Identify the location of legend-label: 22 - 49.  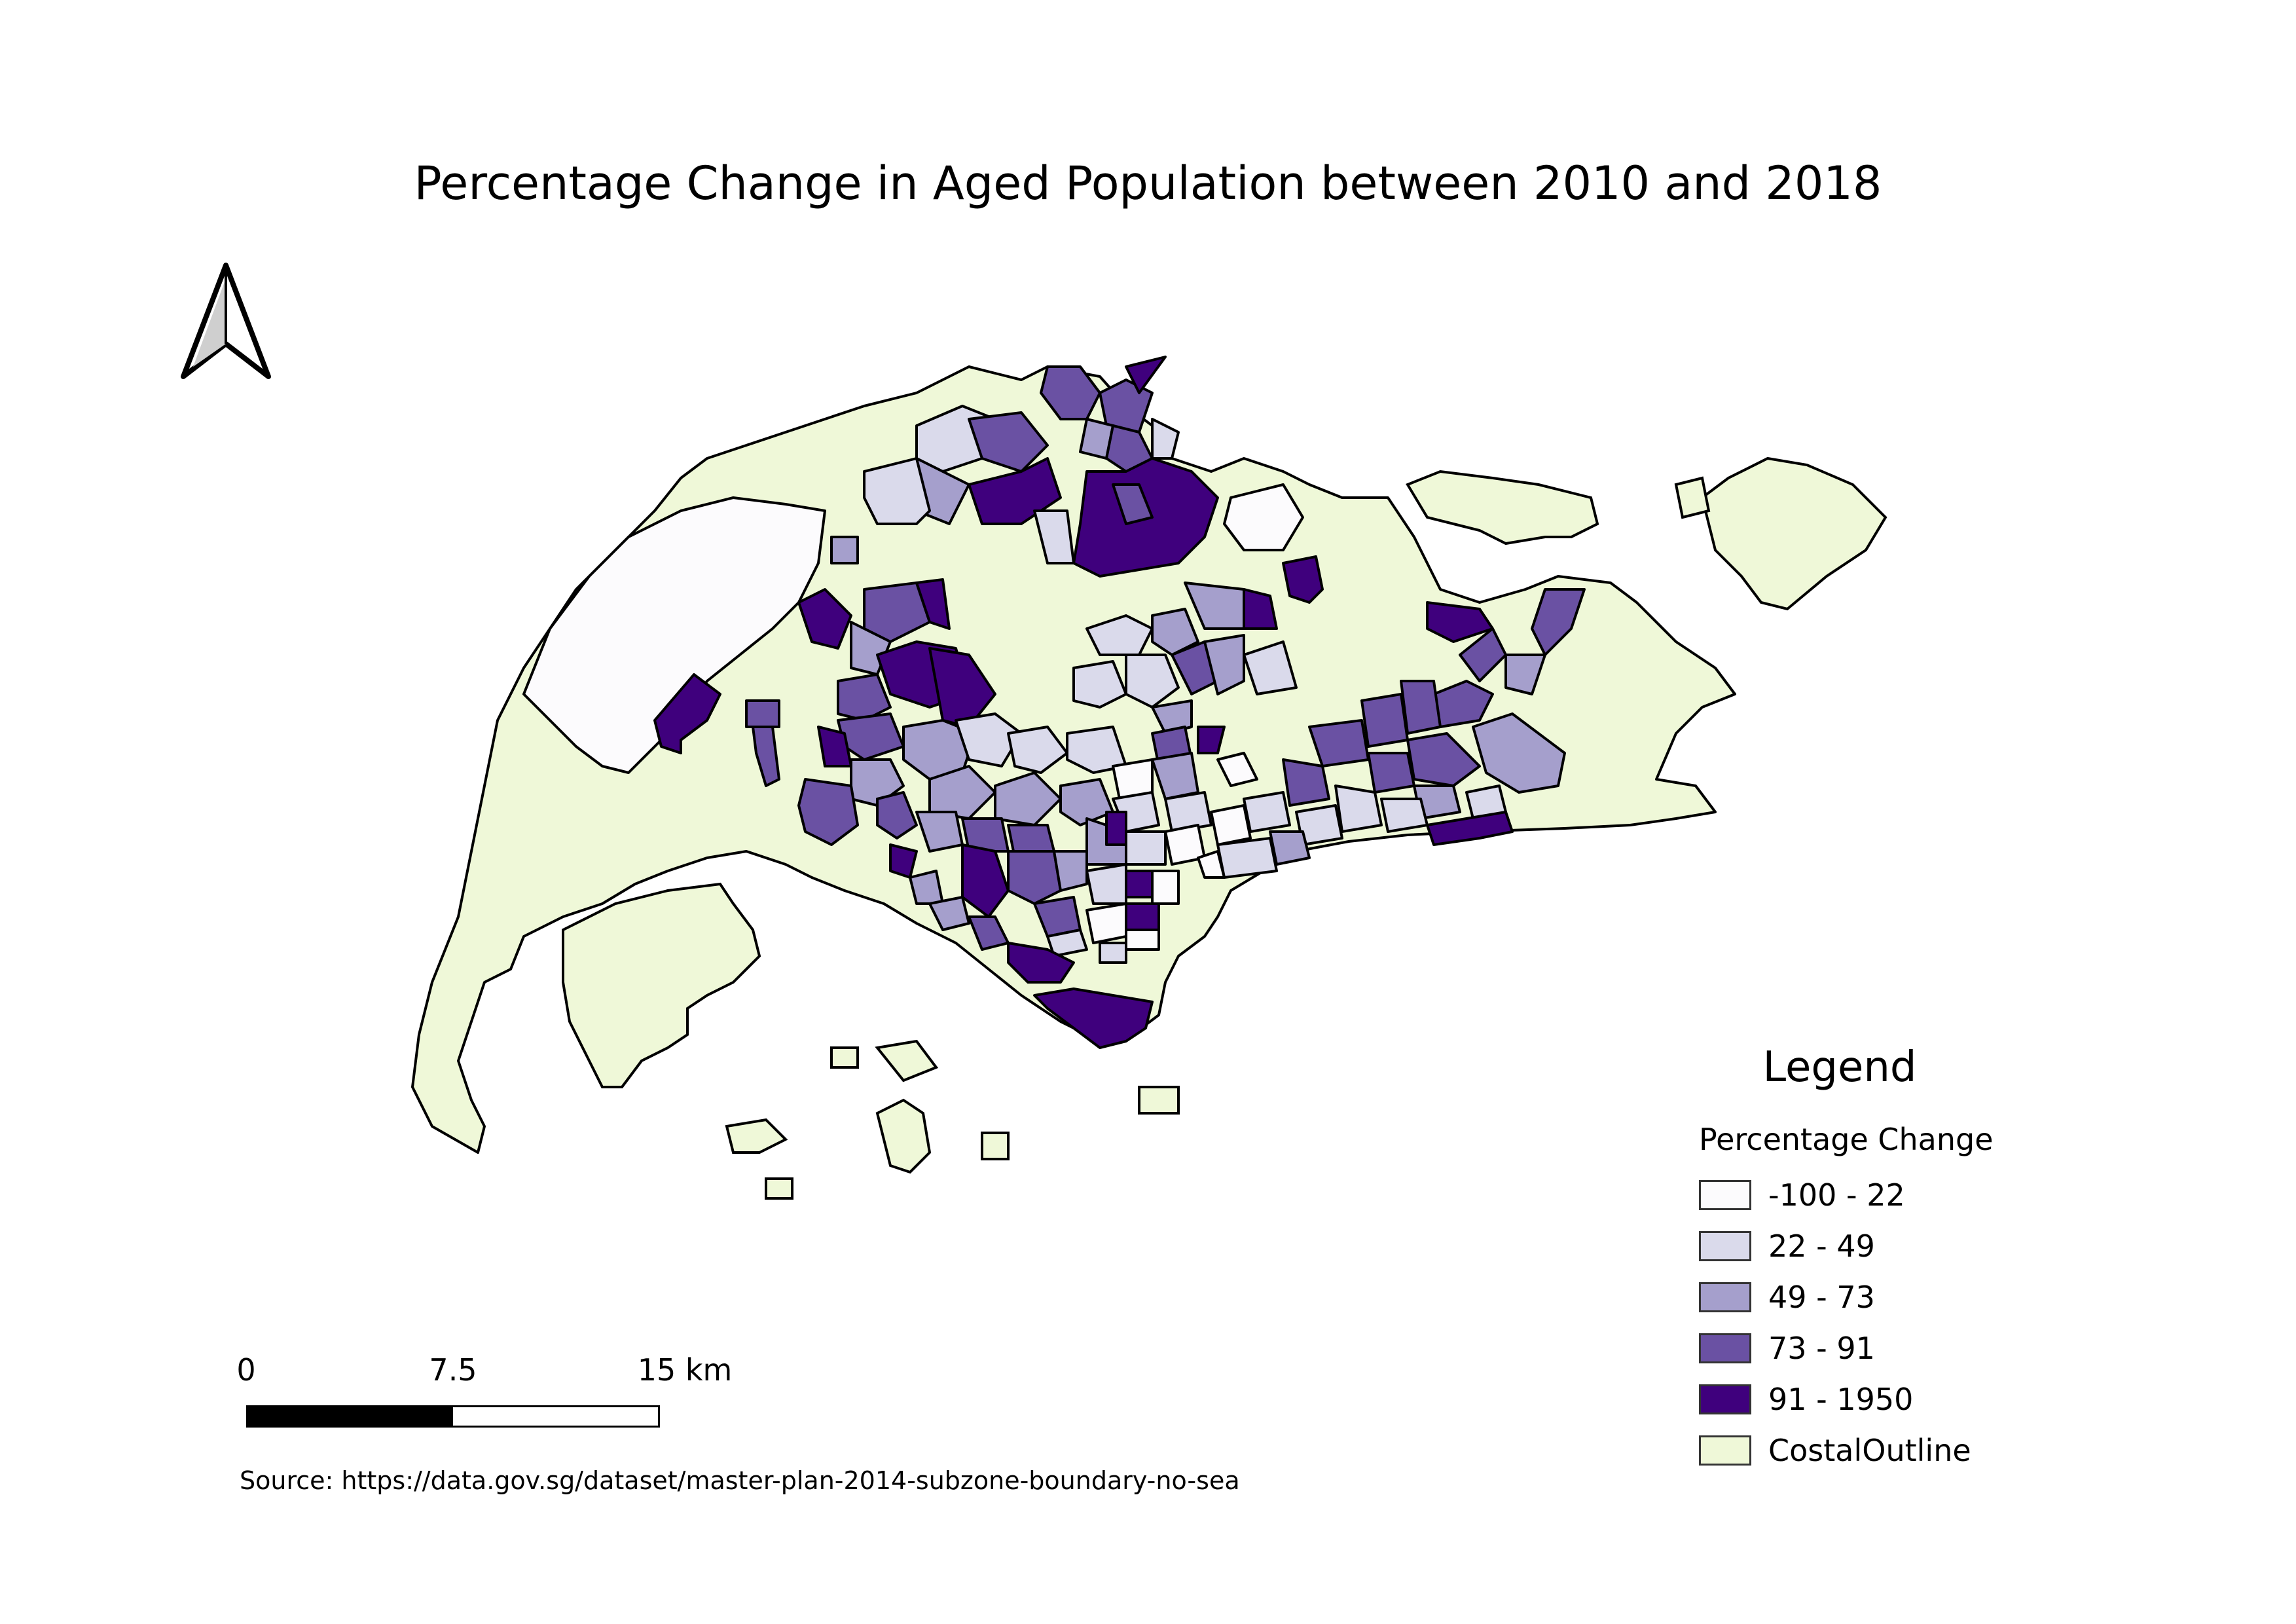
(1821, 1246).